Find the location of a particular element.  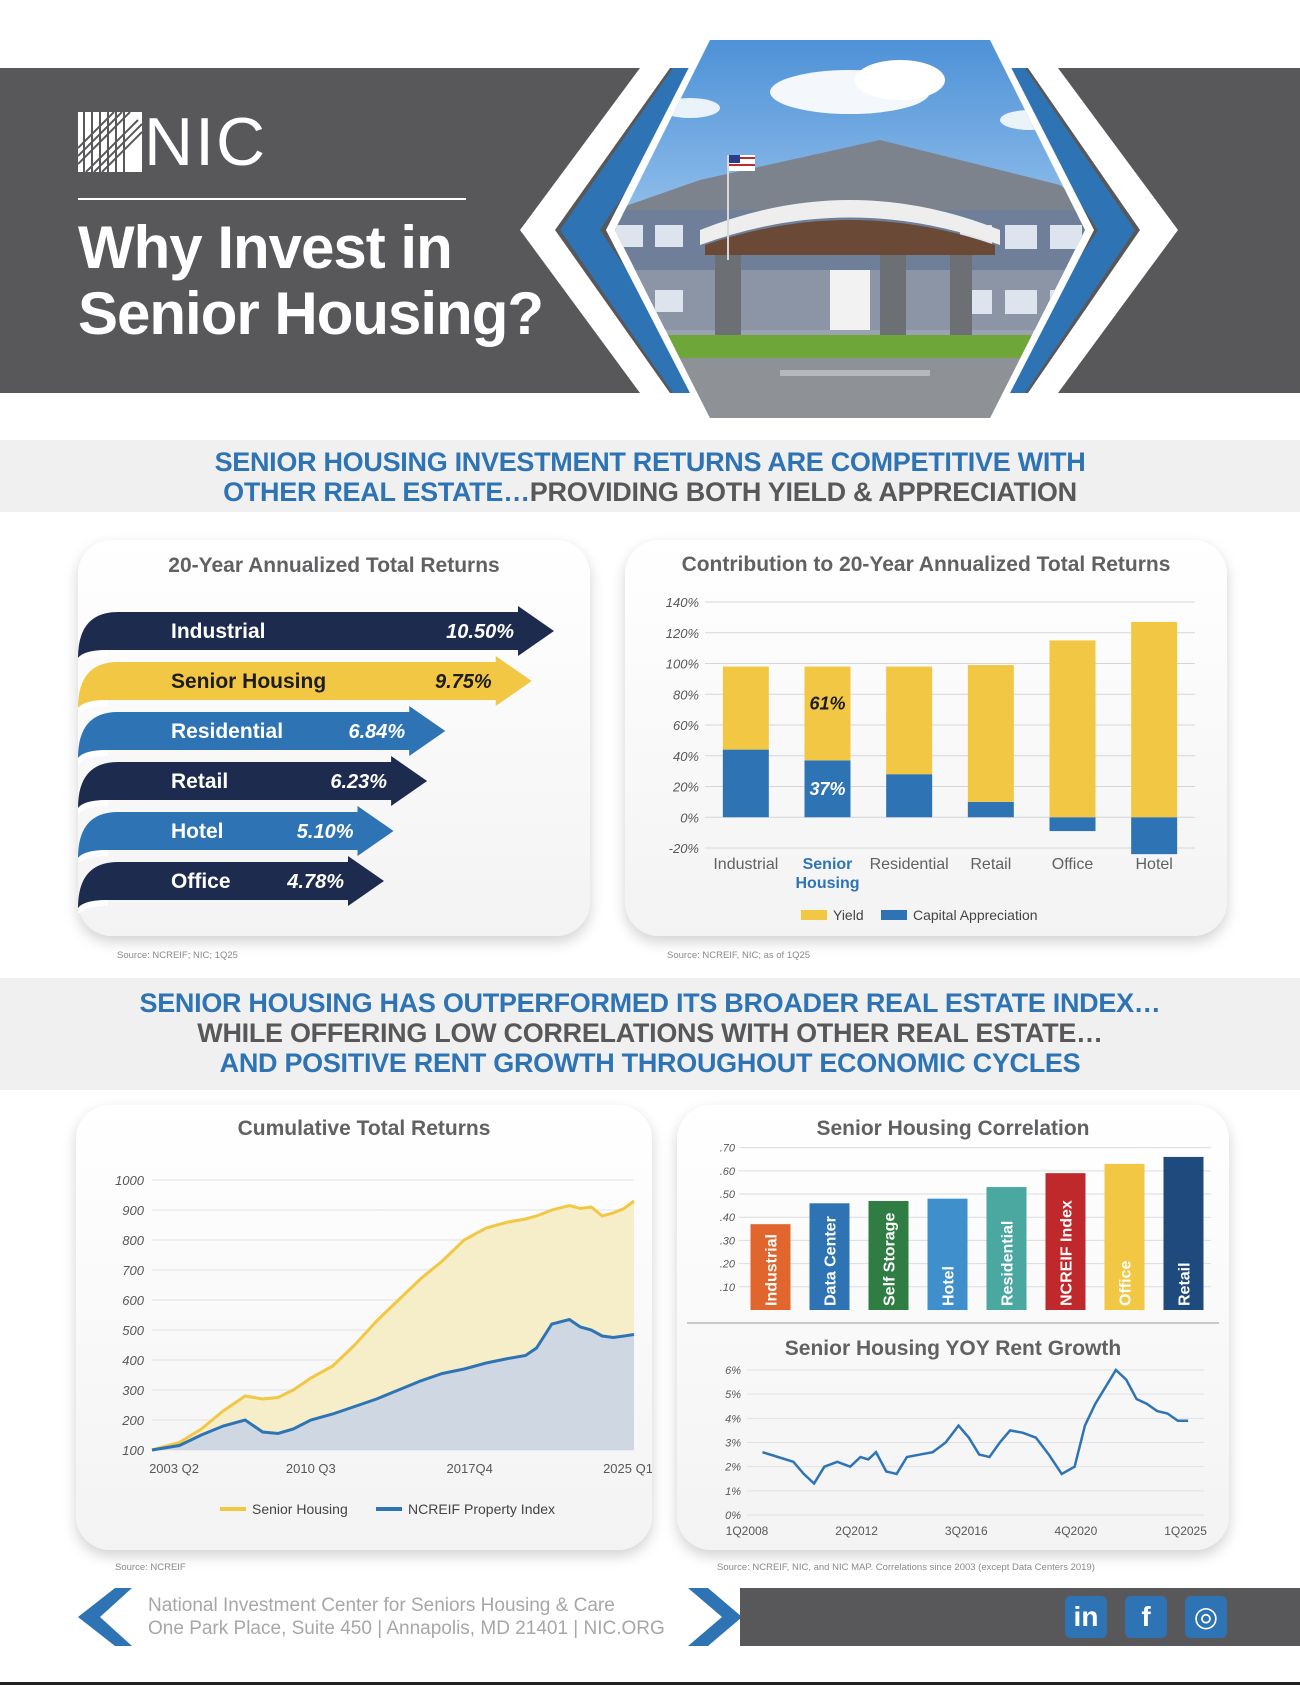

building-photo is located at coordinates (850, 229).